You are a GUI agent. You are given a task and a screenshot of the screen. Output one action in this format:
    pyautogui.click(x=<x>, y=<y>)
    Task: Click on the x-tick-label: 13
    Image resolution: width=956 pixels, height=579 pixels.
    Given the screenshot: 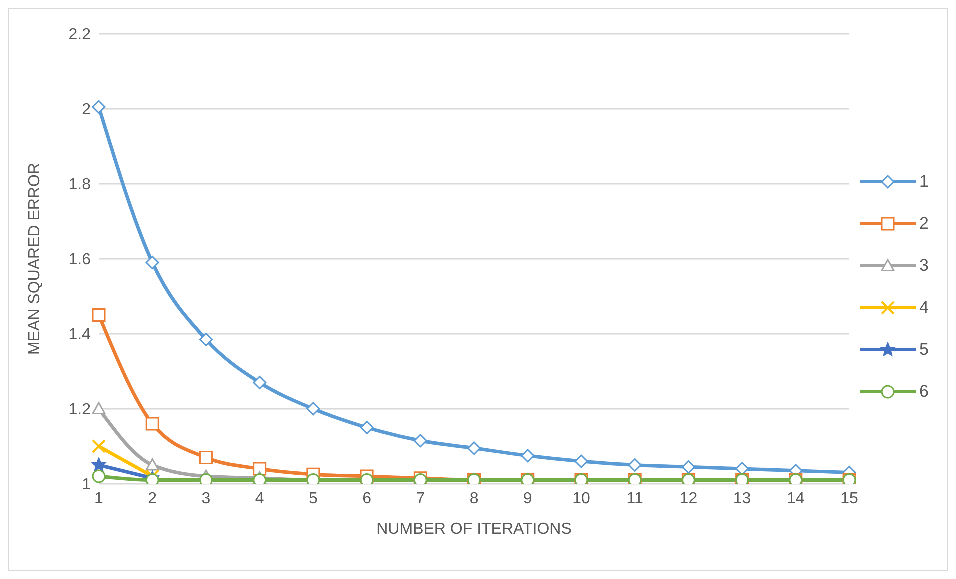 What is the action you would take?
    pyautogui.click(x=742, y=499)
    